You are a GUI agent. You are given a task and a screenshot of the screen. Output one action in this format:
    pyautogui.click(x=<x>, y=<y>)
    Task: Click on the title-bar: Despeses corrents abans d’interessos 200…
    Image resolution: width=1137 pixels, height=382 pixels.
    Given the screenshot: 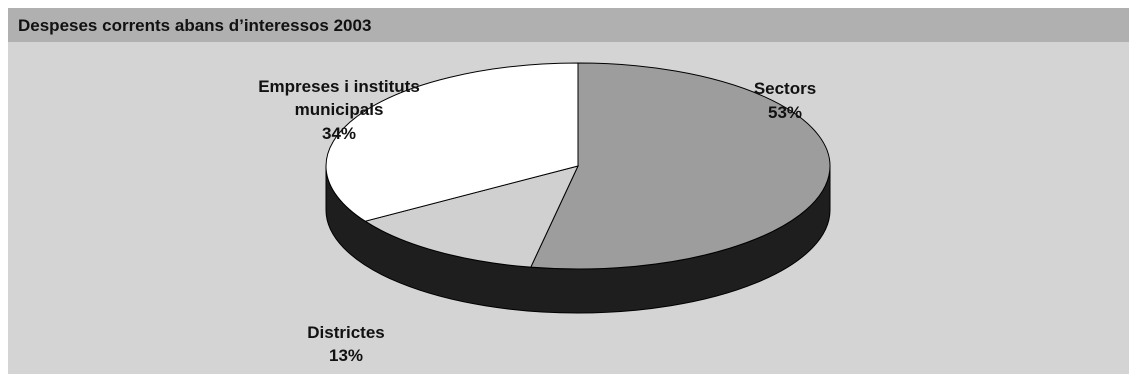 What is the action you would take?
    pyautogui.click(x=568, y=25)
    